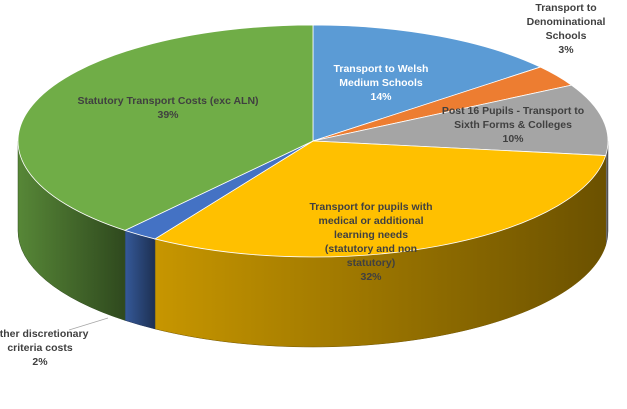 The width and height of the screenshot is (627, 409). I want to click on slice-label-line: learning needs, so click(371, 235).